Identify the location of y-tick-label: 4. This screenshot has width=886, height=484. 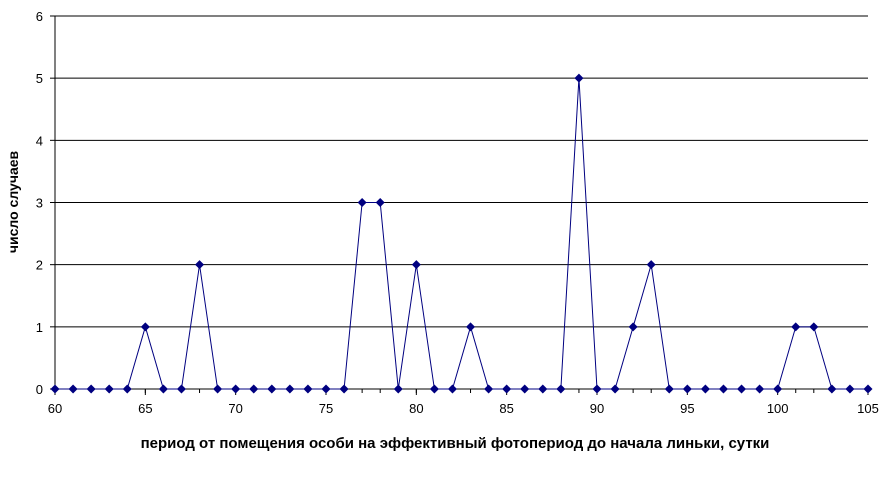
(39, 140).